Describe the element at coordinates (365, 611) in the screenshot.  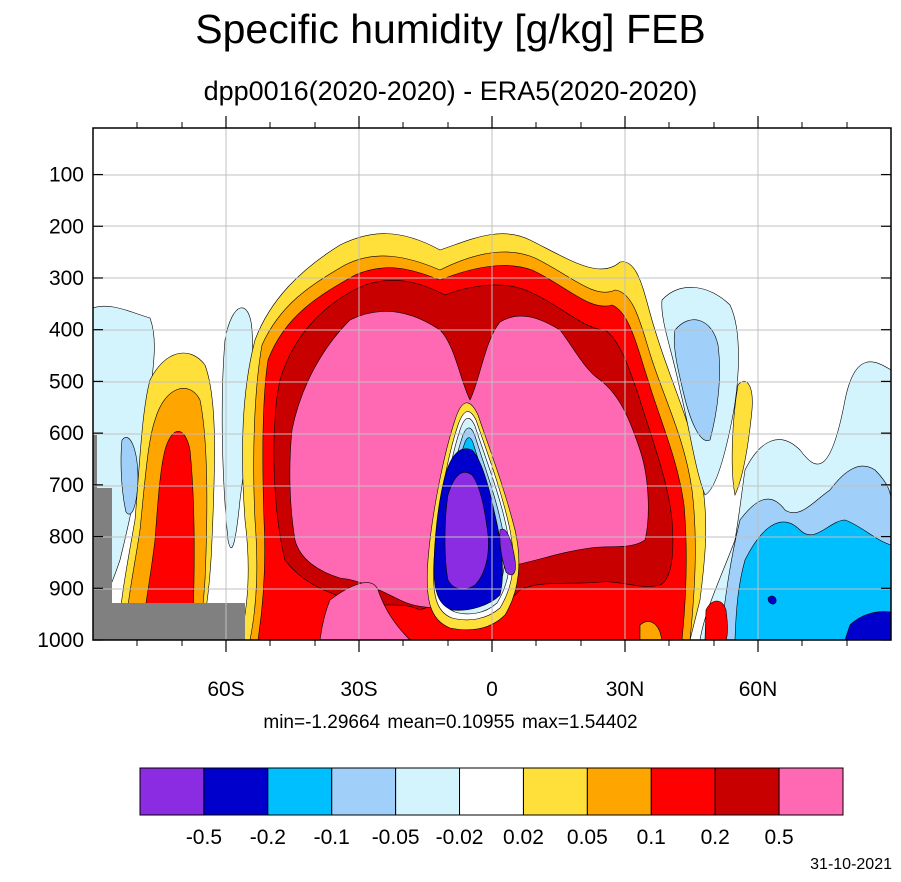
I see `contour-fill-lower-pink` at that location.